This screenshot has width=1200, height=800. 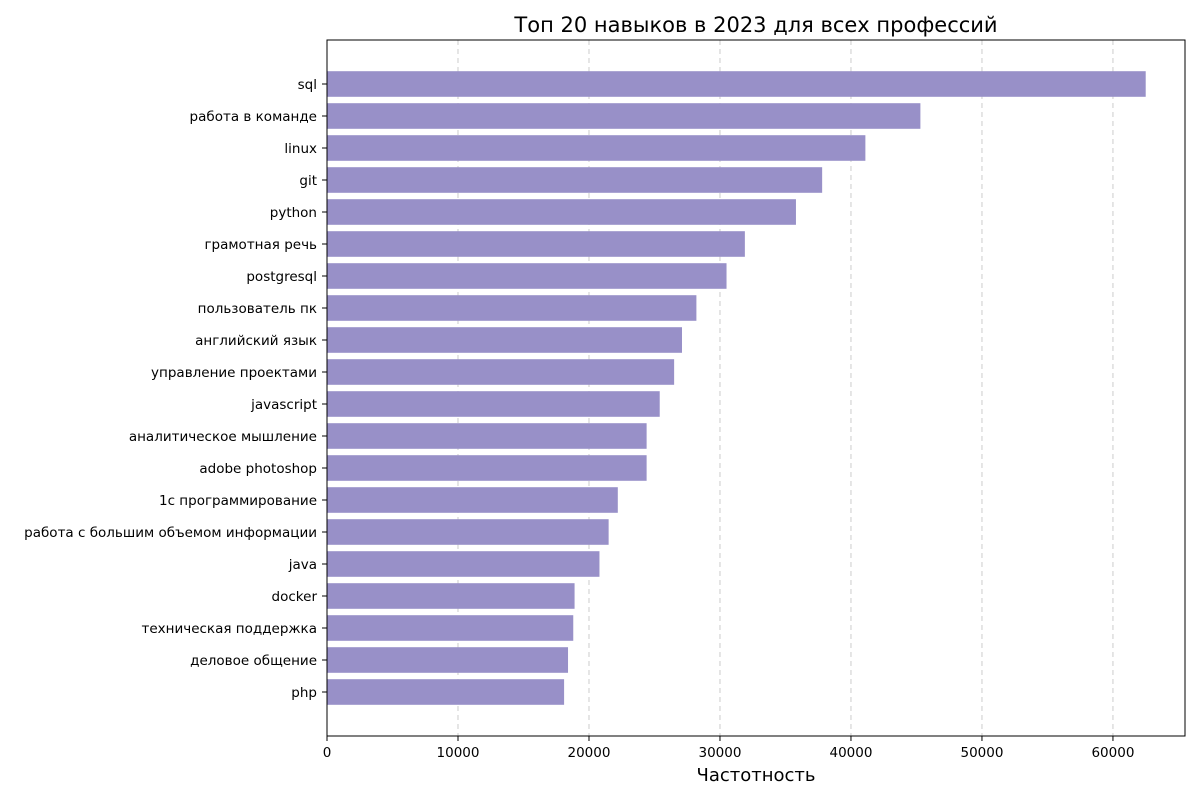 I want to click on y-tick-label: adobe photoshop, so click(x=258, y=469).